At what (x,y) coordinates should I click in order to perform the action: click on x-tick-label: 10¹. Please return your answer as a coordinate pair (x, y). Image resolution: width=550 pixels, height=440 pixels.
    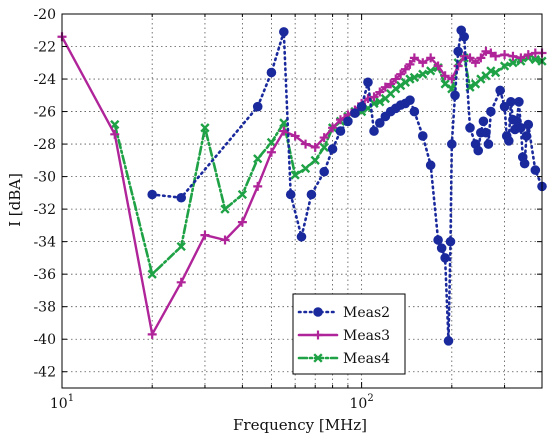
    Looking at the image, I should click on (62, 402).